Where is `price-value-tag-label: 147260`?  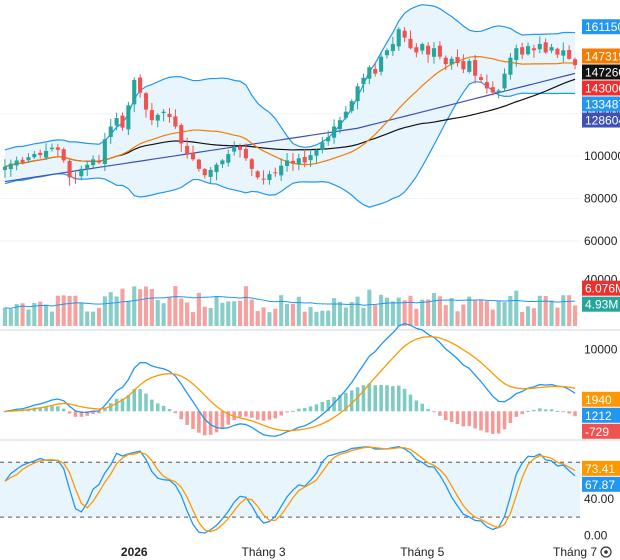
price-value-tag-label: 147260 is located at coordinates (602, 73).